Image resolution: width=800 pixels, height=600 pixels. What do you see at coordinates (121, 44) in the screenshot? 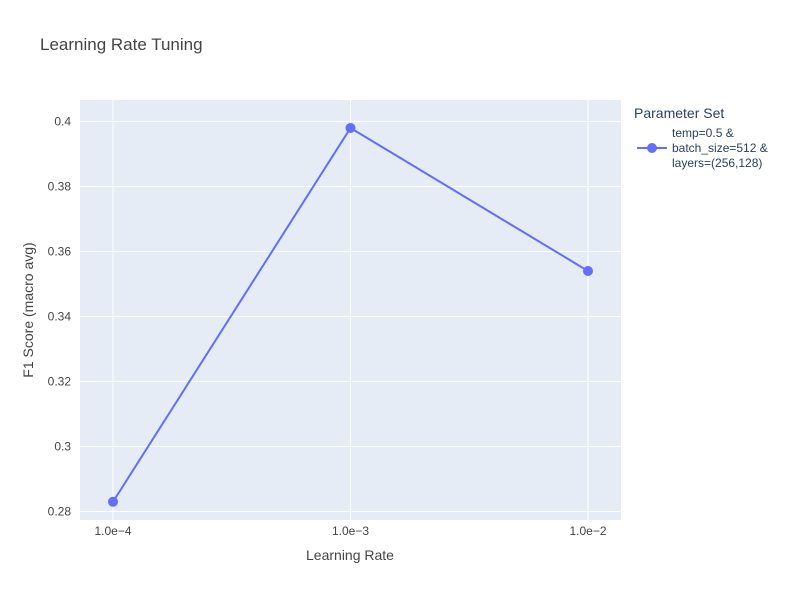
I see `chart-title: Learning Rate Tuning` at bounding box center [121, 44].